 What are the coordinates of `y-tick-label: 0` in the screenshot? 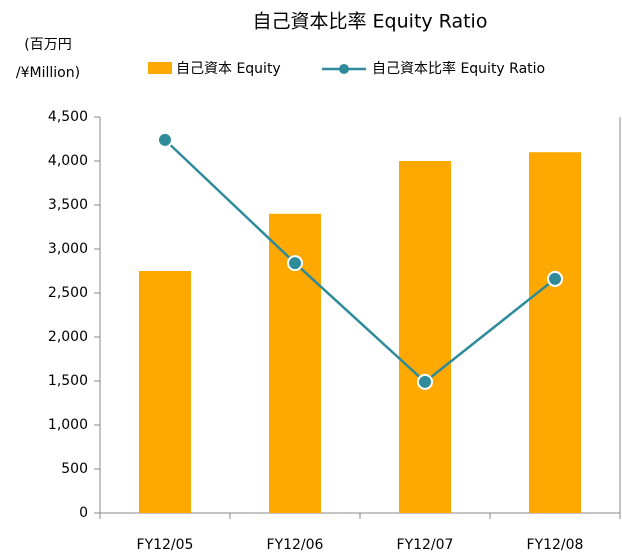 It's located at (83, 513).